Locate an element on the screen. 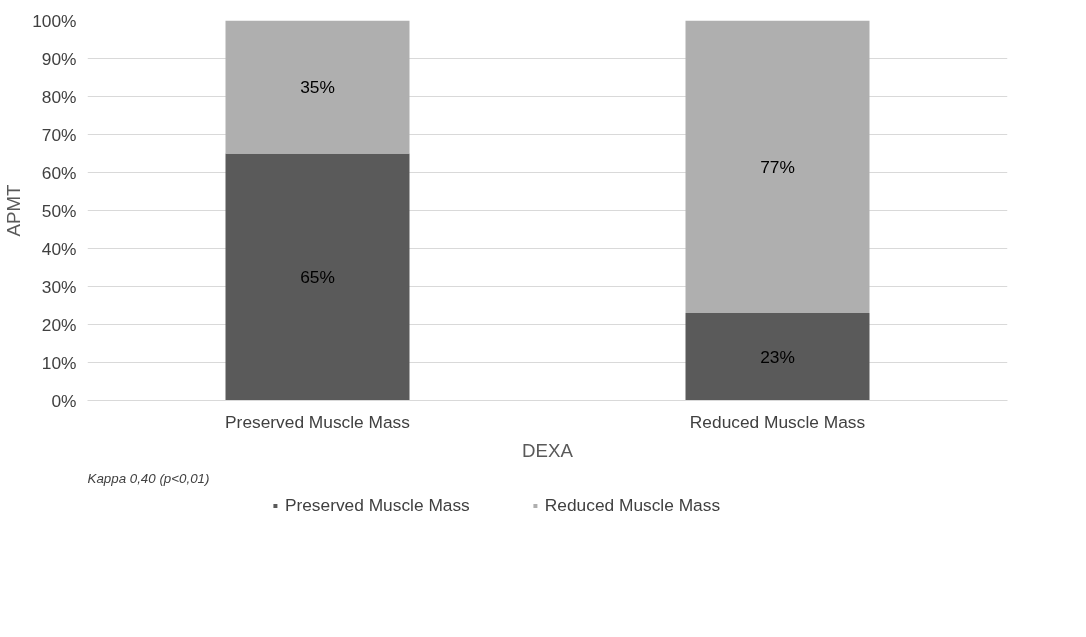 The width and height of the screenshot is (1086, 637). y-tick-label: 70% is located at coordinates (59, 134).